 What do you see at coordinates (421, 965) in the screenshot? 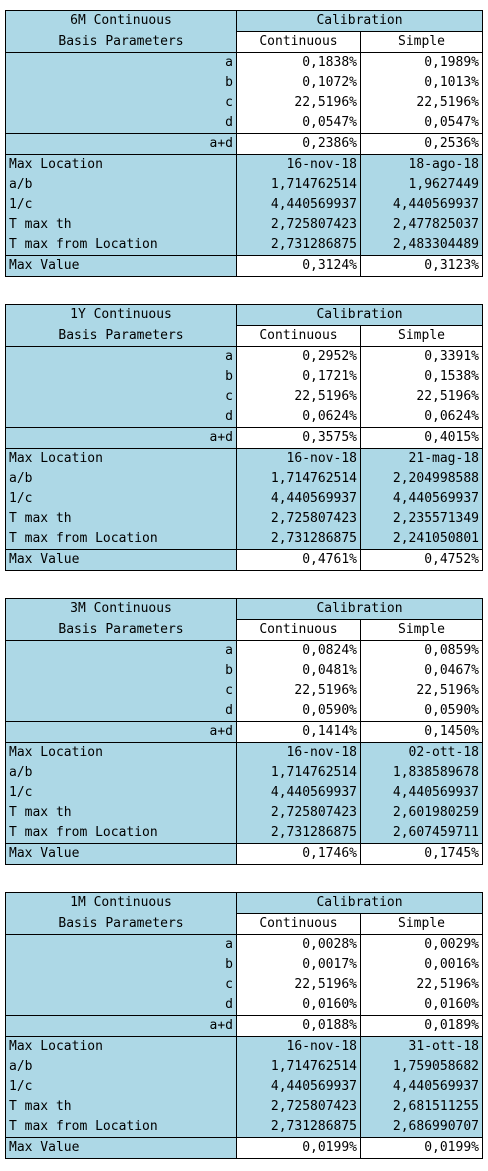
I see `cell-simple: 0,0016%` at bounding box center [421, 965].